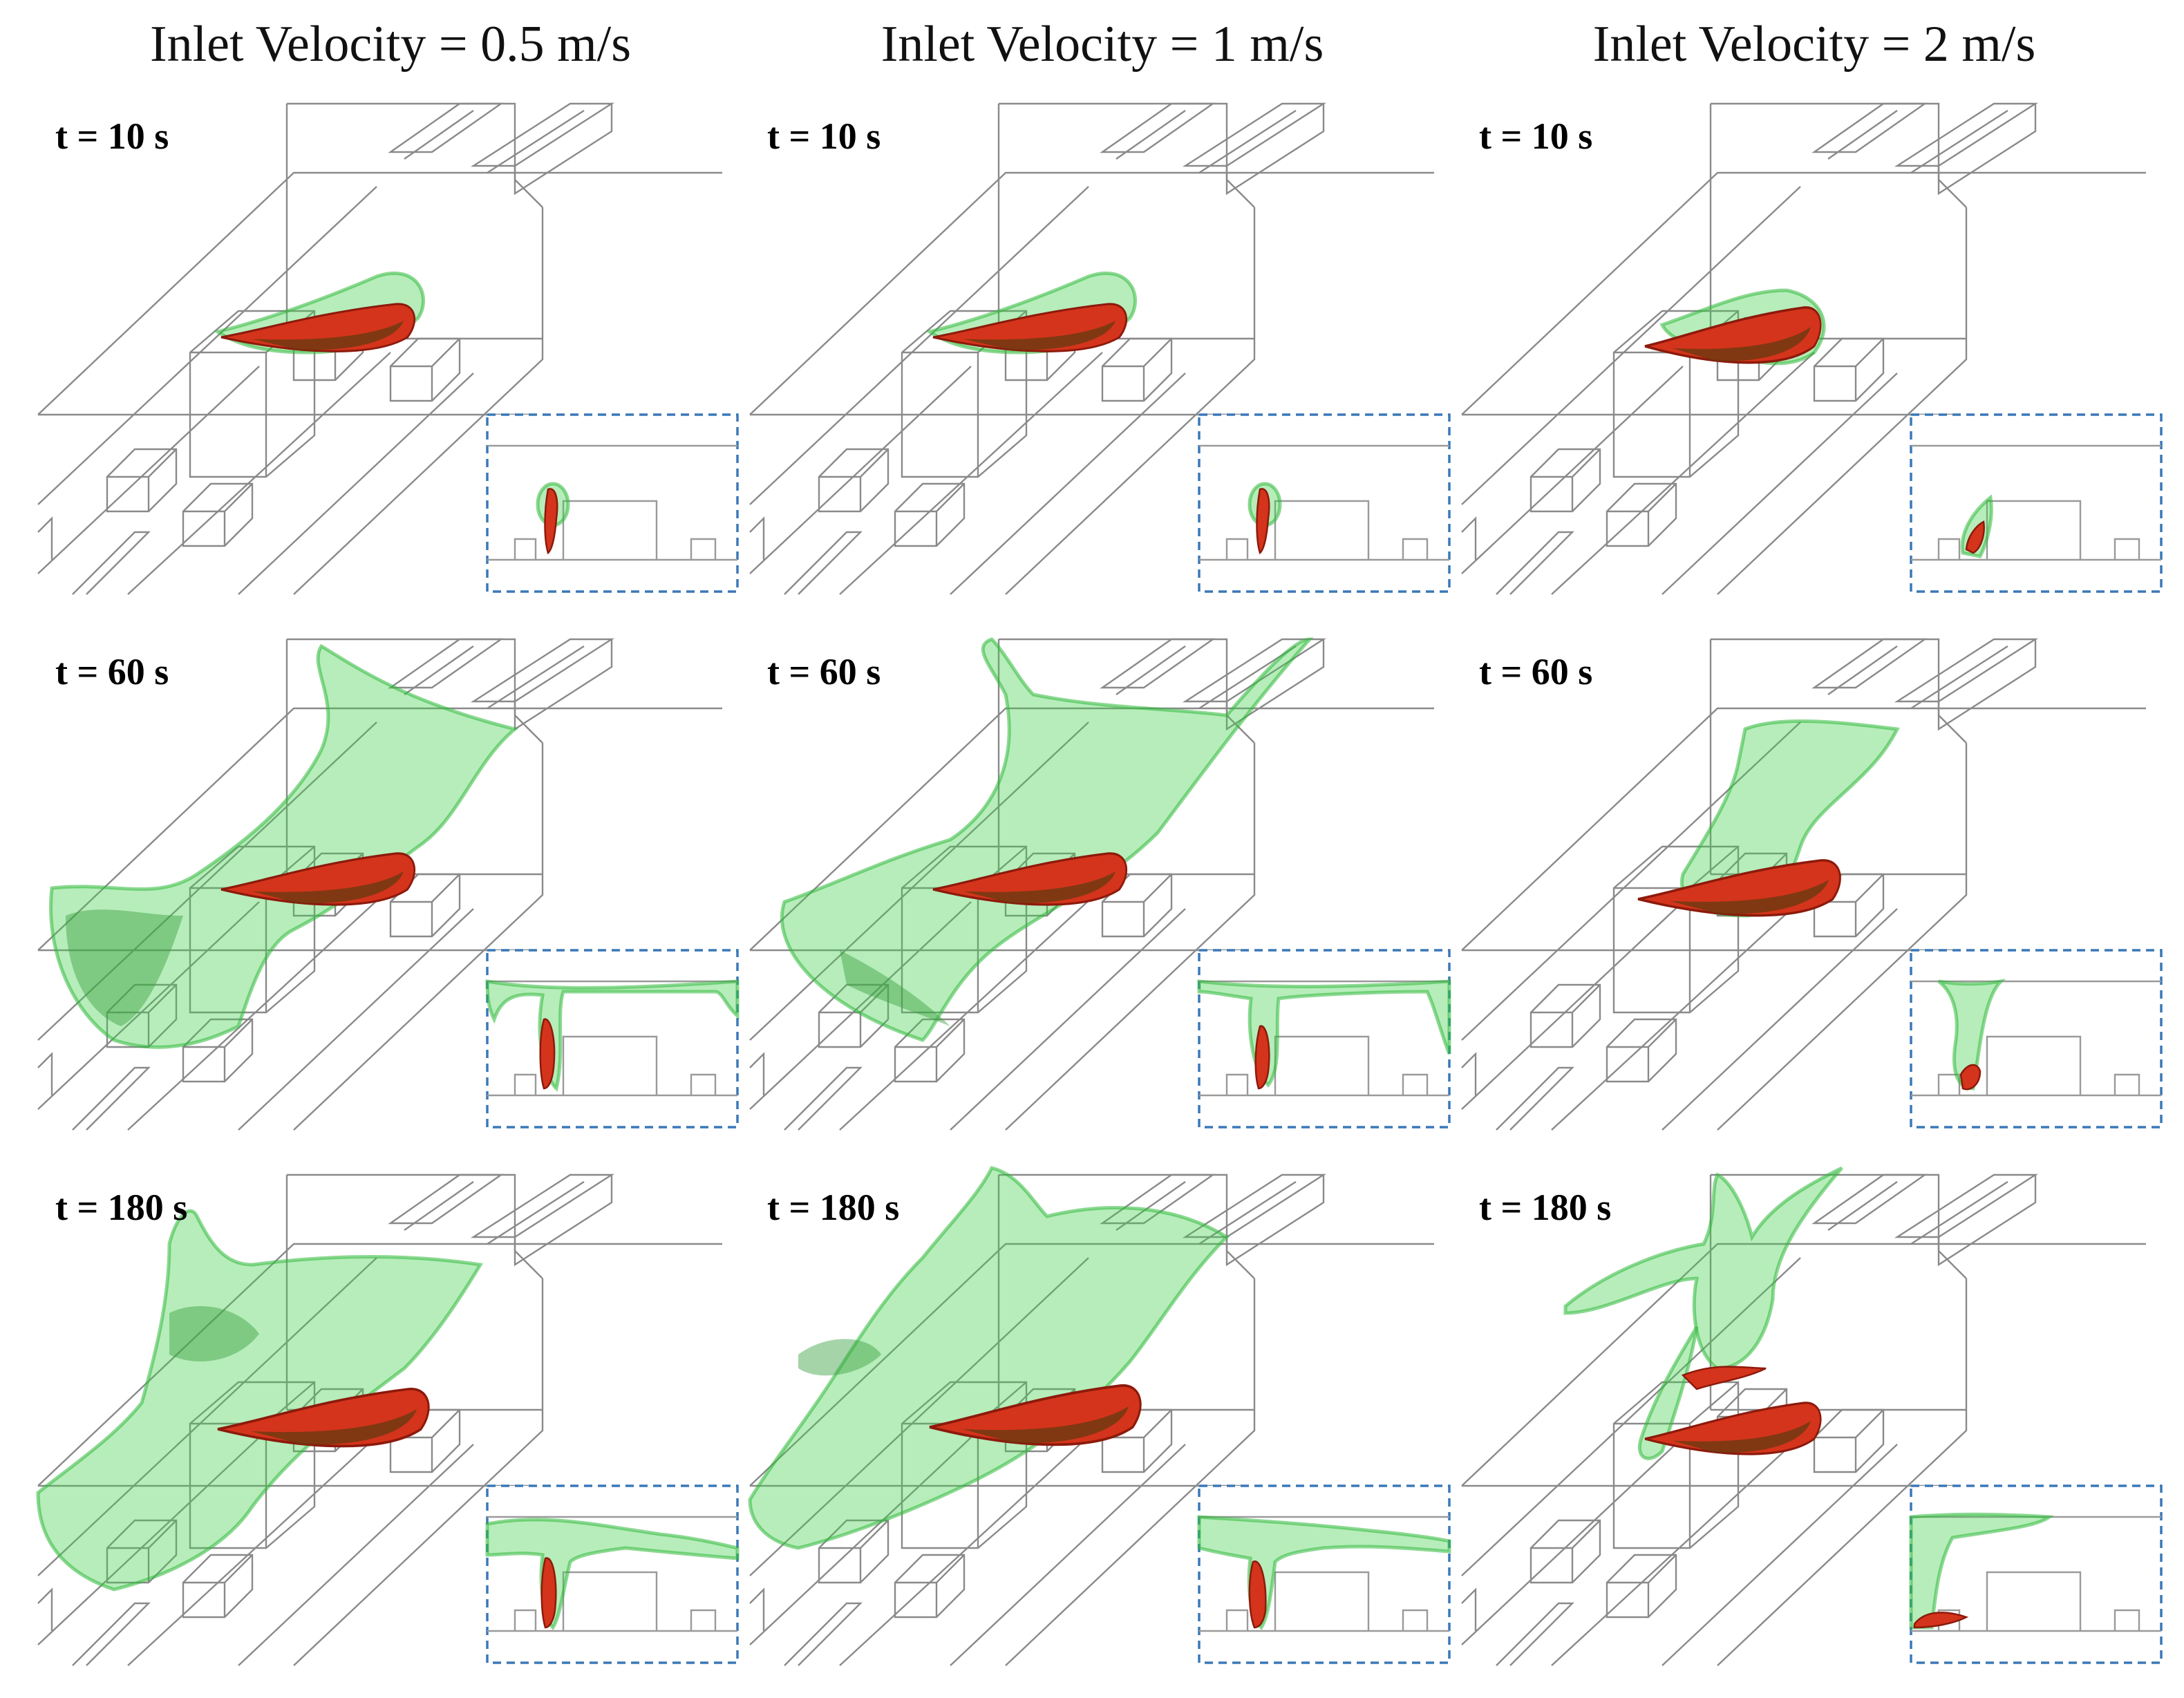  Describe the element at coordinates (1814, 44) in the screenshot. I see `column-header: Inlet Velocity = 2 m/s` at that location.